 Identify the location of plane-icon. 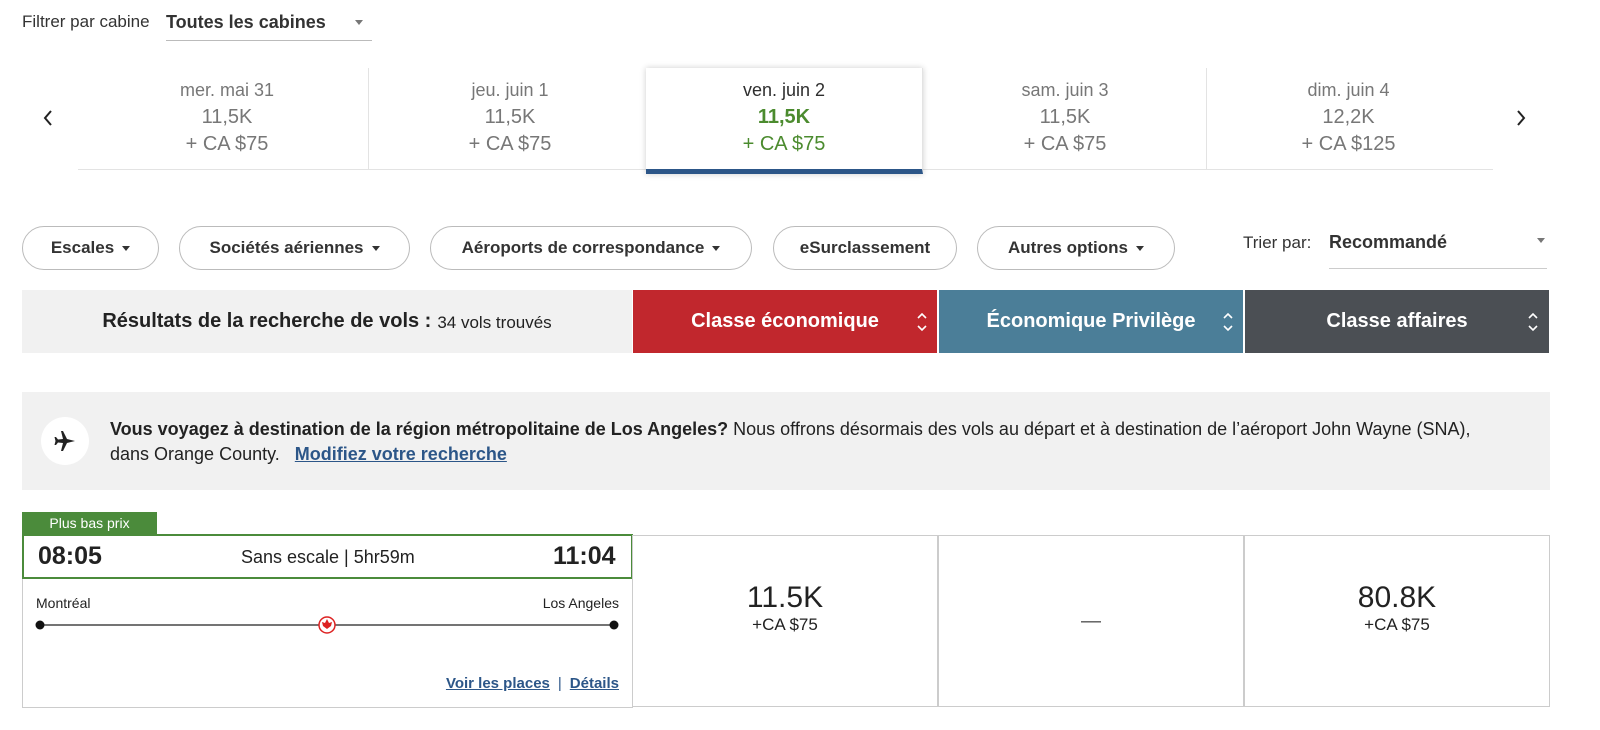
(65, 441).